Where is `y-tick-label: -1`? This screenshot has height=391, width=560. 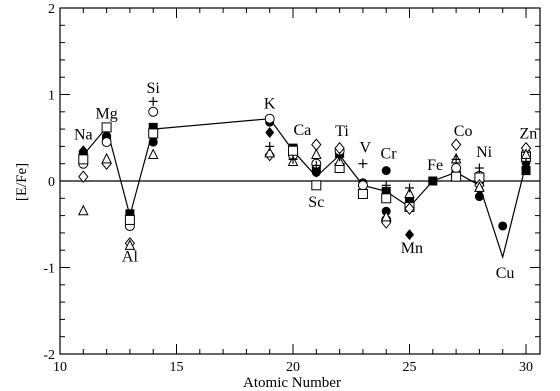 y-tick-label: -1 is located at coordinates (49, 269).